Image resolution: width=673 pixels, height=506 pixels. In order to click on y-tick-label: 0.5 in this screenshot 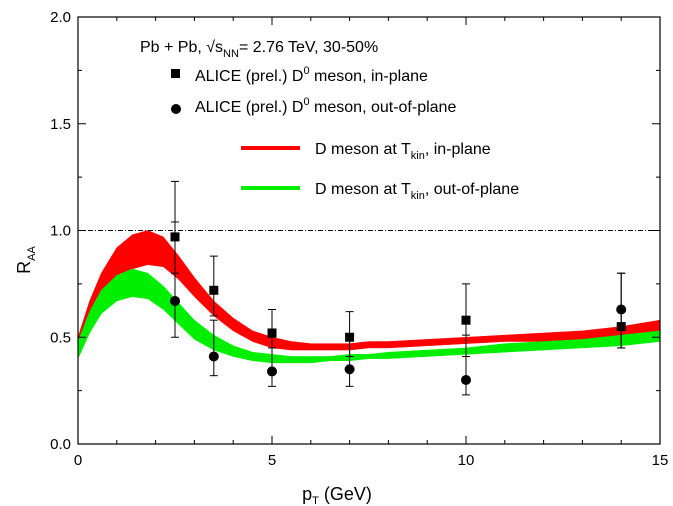, I will do `click(60, 337)`.